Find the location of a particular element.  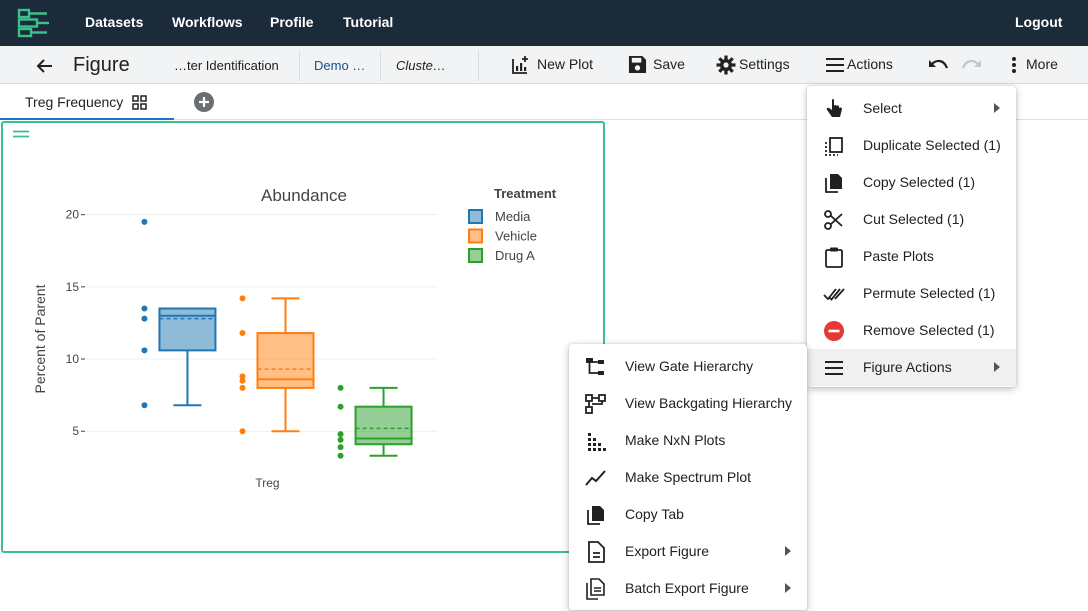

box-vehicle is located at coordinates (277, 365).